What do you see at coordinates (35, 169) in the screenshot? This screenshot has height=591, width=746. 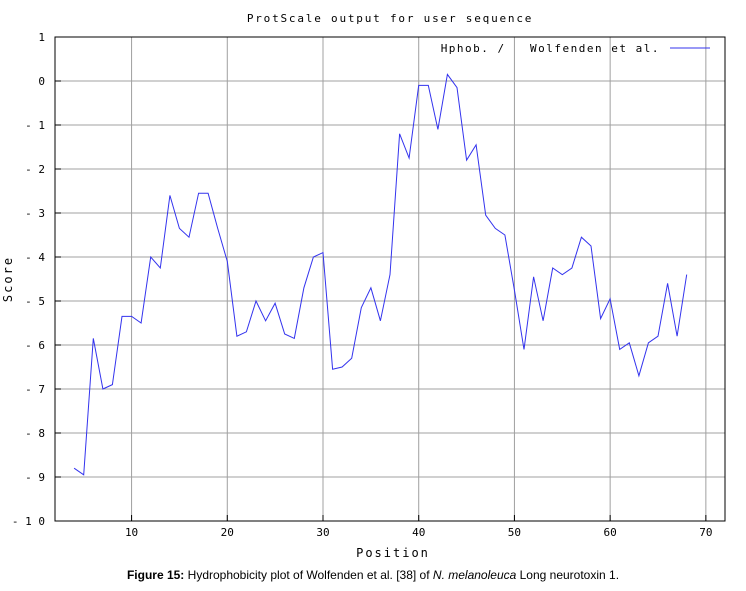 I see `y-tick-label: - 2` at bounding box center [35, 169].